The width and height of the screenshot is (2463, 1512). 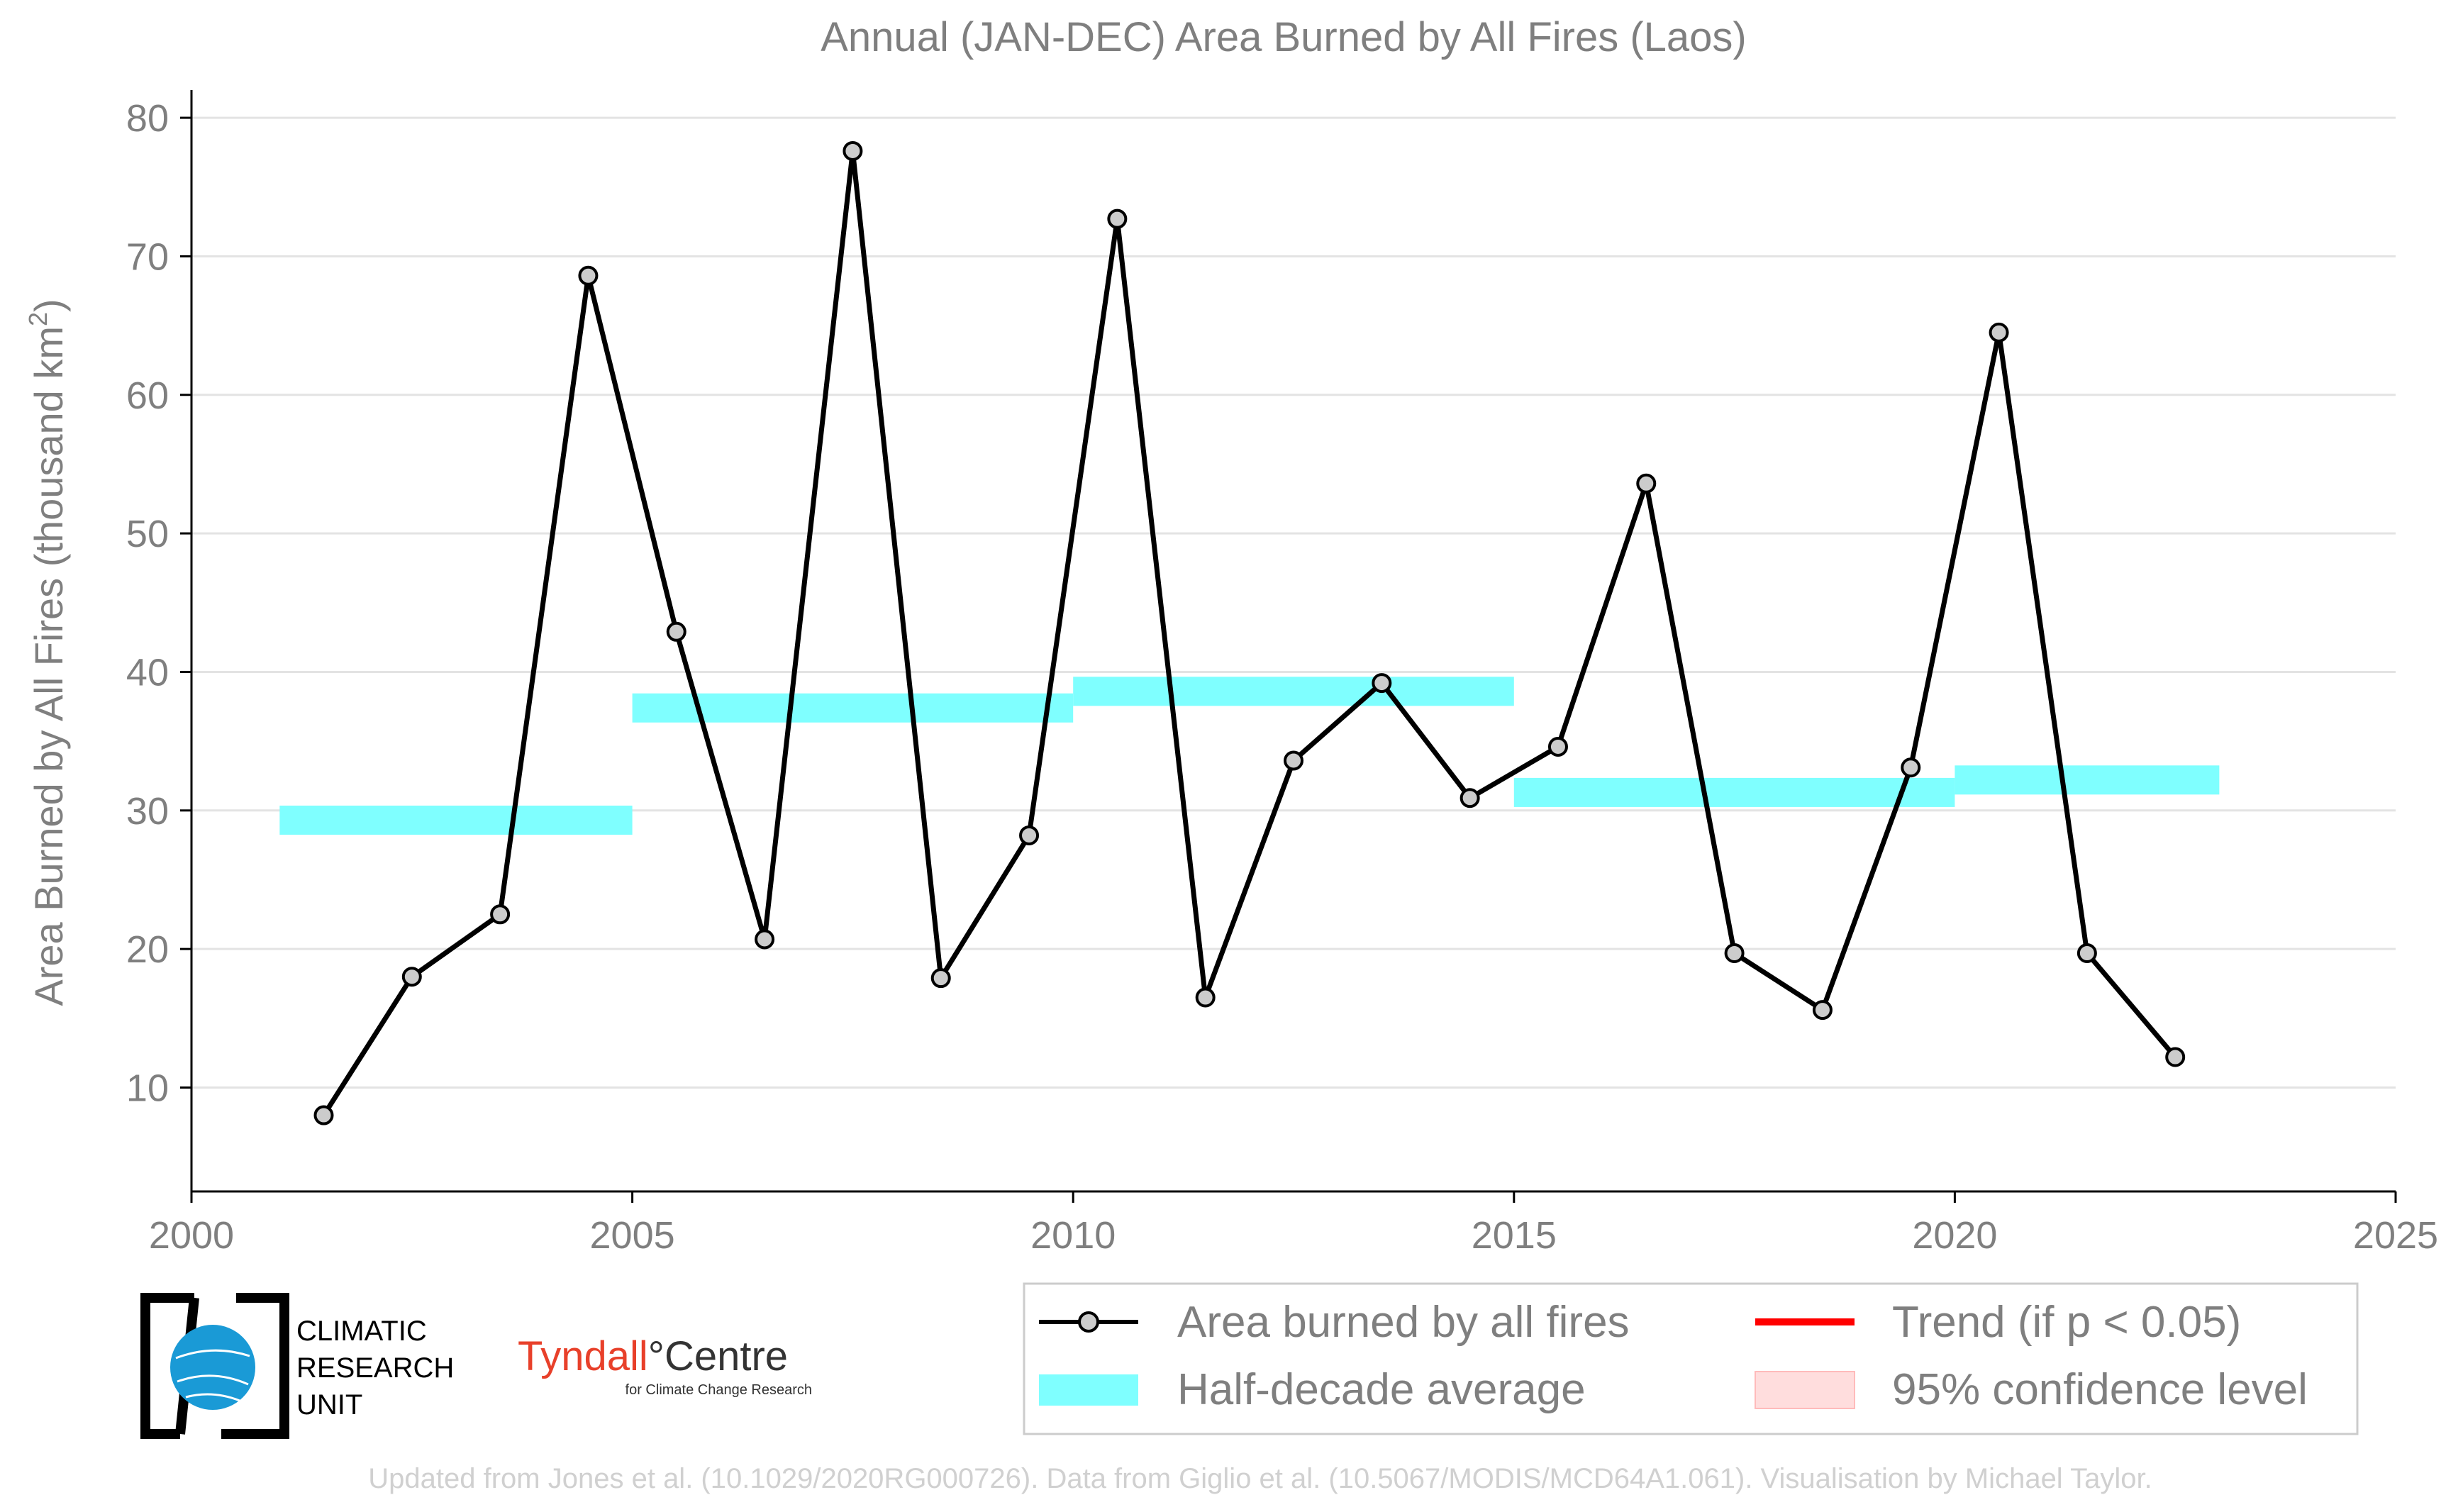 I want to click on x-axis: 2000 2005 2010 2015 2020 2025, so click(x=1294, y=1223).